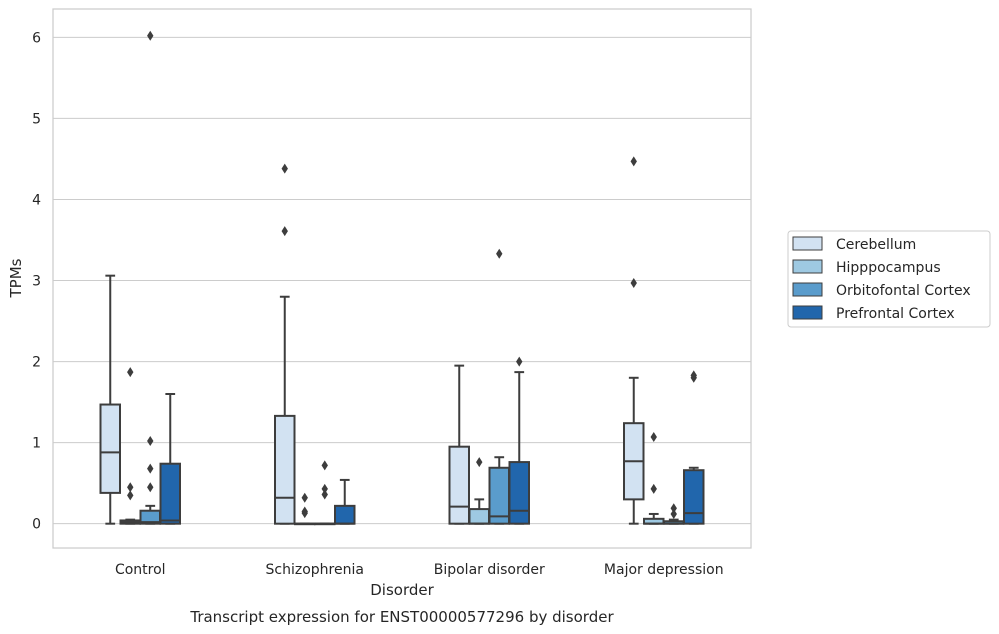 This screenshot has width=999, height=634. What do you see at coordinates (664, 570) in the screenshot?
I see `x-tick-label: Major depression` at bounding box center [664, 570].